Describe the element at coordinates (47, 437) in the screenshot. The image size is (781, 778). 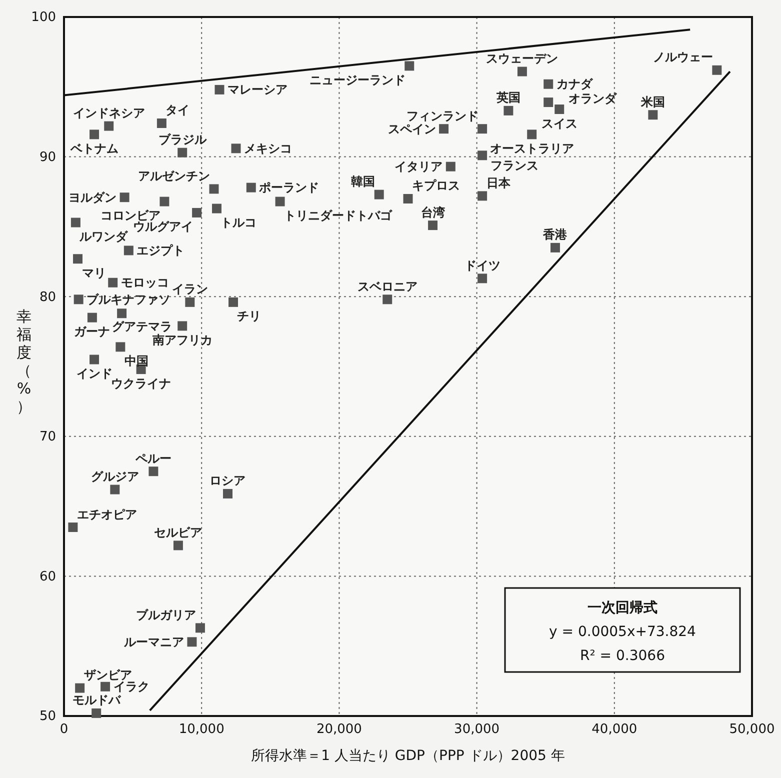
I see `y-tick-label: 70` at that location.